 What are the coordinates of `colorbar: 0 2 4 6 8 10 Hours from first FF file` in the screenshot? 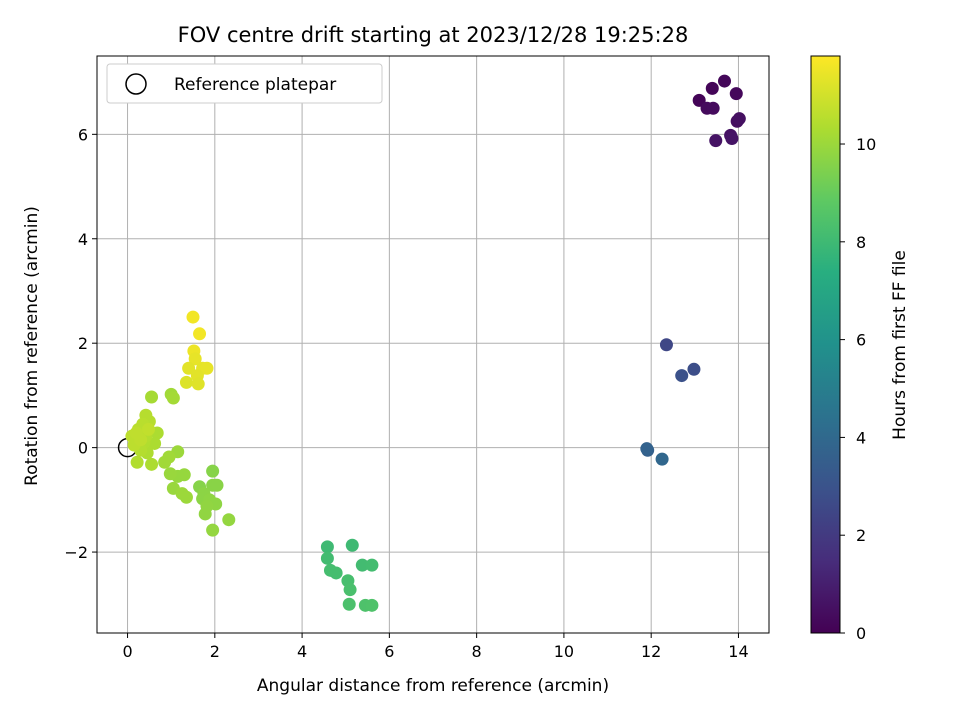 It's located at (860, 349).